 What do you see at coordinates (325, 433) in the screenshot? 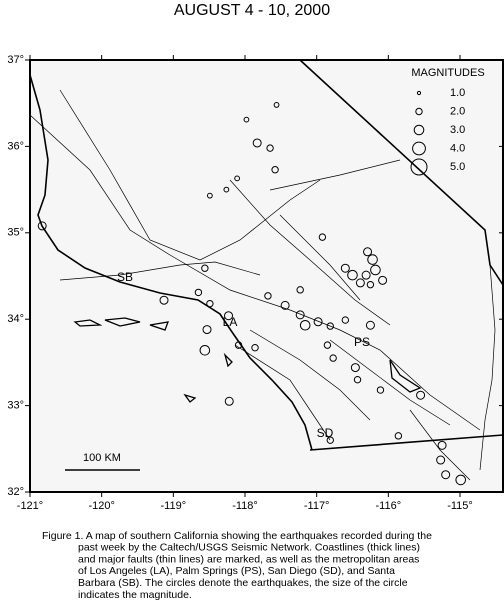
I see `city-label: SD` at bounding box center [325, 433].